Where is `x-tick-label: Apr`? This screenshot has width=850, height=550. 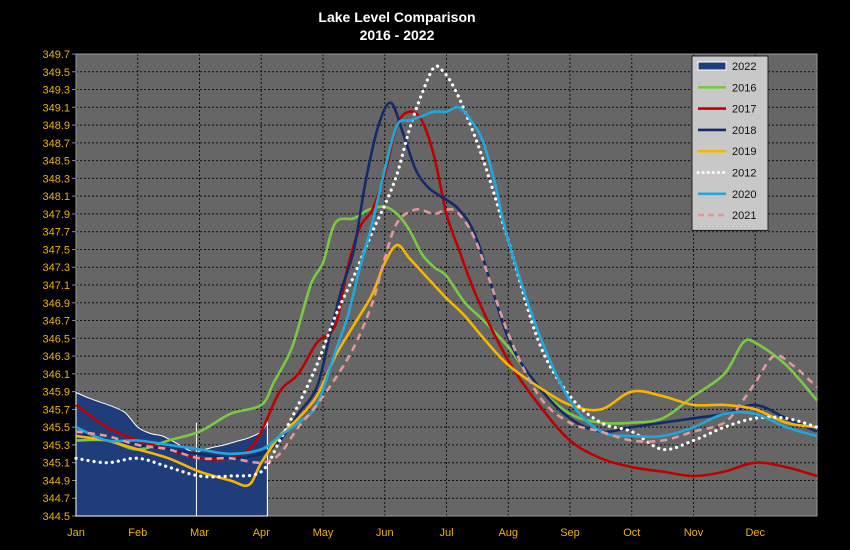
x-tick-label: Apr is located at coordinates (261, 533).